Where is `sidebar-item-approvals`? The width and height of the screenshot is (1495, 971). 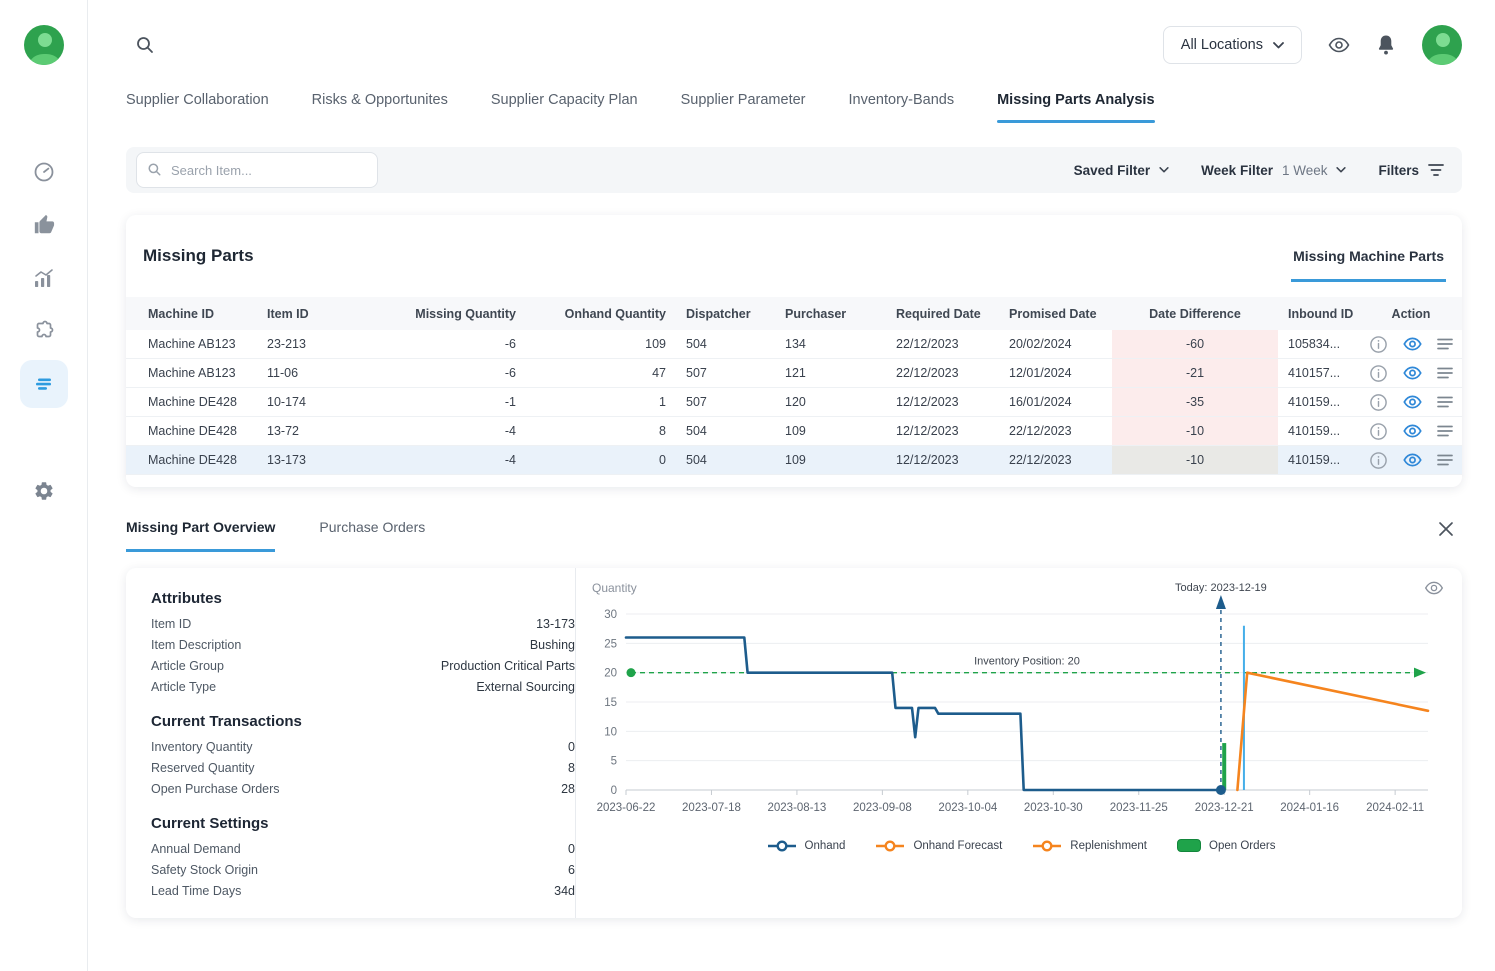
sidebar-item-approvals is located at coordinates (44, 225).